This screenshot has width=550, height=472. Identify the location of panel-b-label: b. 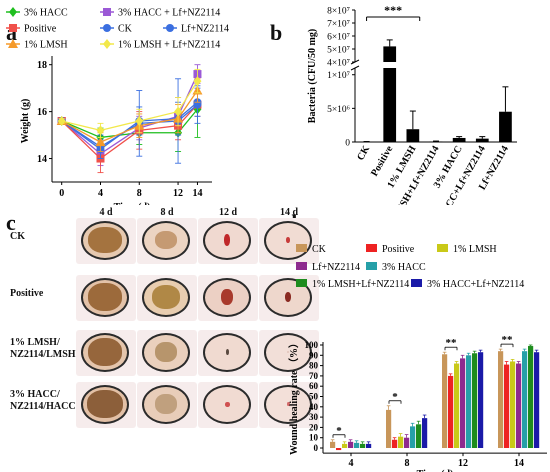
(276, 32).